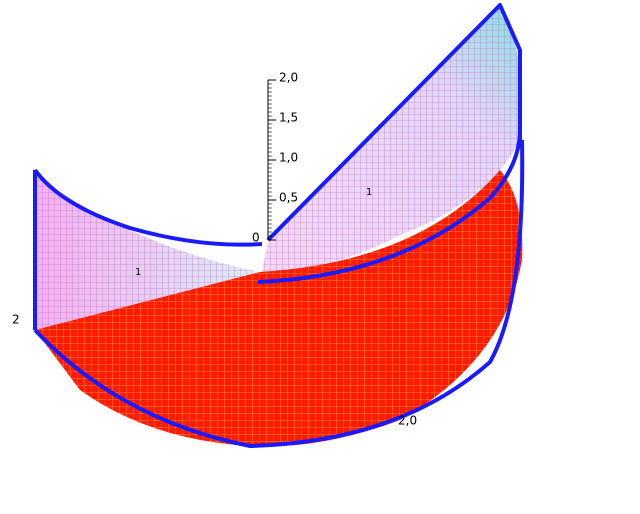 The image size is (640, 514). I want to click on x-tick-label: 1, so click(138, 272).